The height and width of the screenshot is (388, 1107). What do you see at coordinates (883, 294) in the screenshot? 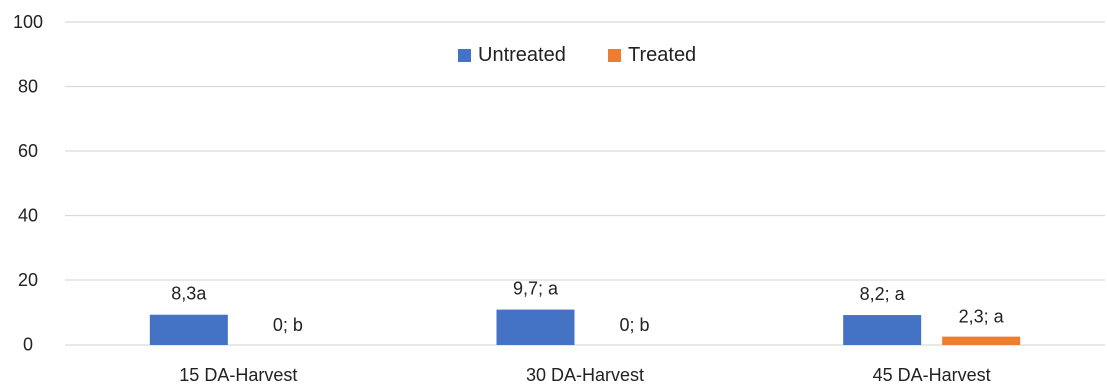
I see `data-label: 8,2; a` at bounding box center [883, 294].